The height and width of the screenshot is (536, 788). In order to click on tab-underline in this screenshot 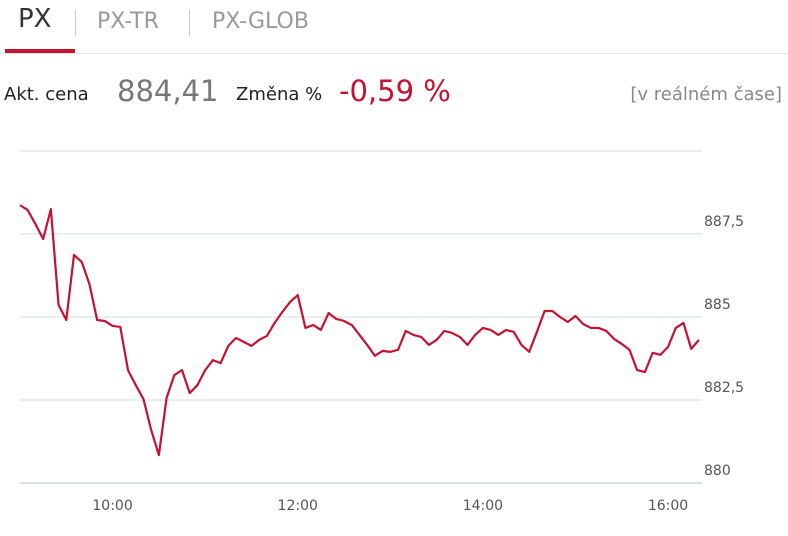, I will do `click(40, 51)`.